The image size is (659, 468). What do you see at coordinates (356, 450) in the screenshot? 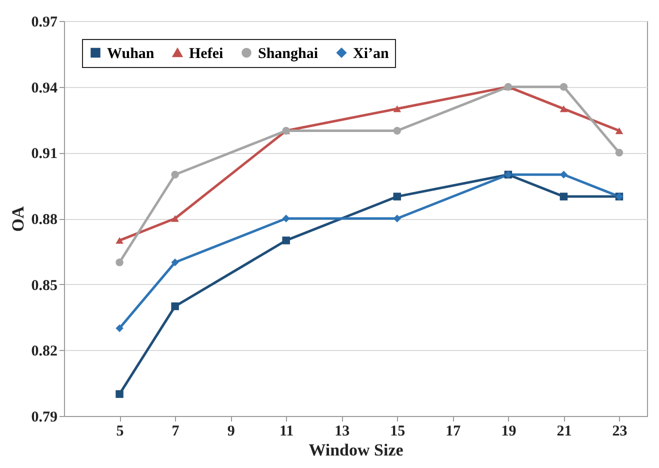
I see `x-axis-title: Window Size` at bounding box center [356, 450].